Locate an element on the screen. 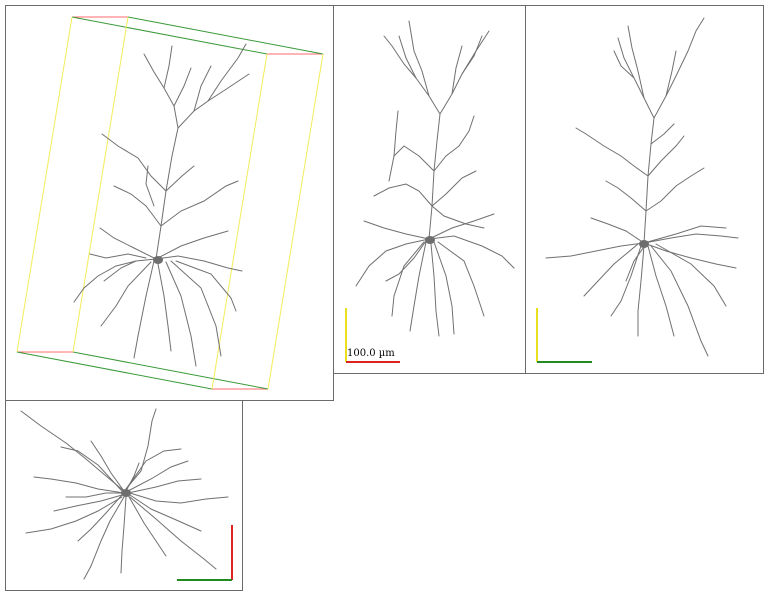  view-xz-panel is located at coordinates (124, 495).